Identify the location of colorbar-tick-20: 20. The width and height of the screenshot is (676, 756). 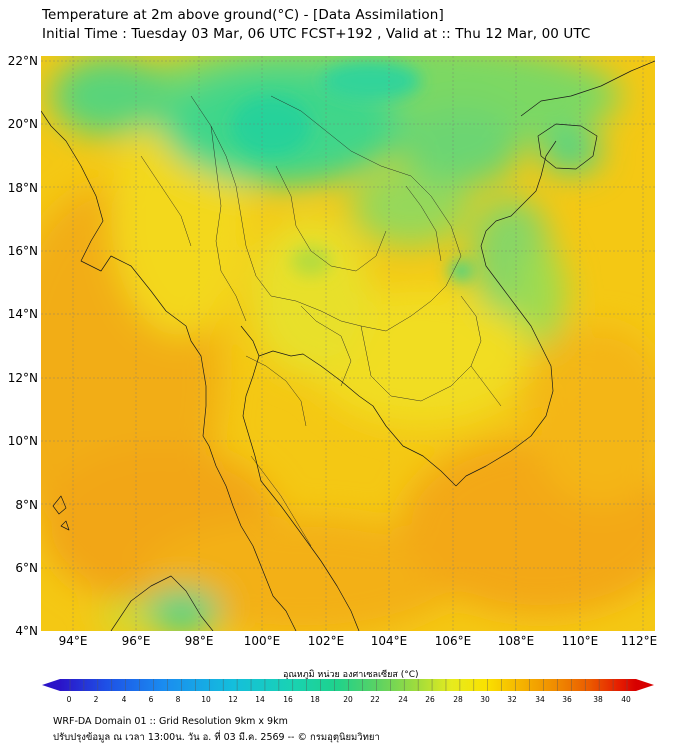
(348, 699).